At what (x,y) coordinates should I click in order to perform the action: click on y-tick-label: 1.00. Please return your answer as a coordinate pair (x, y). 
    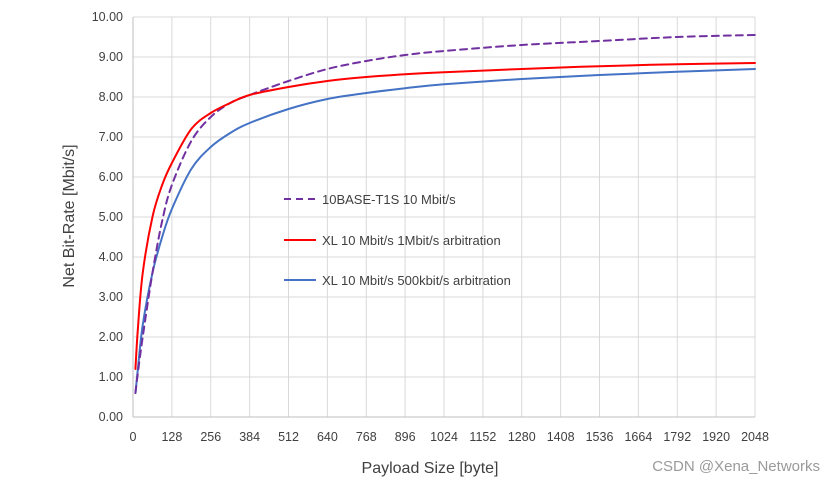
    Looking at the image, I should click on (111, 377).